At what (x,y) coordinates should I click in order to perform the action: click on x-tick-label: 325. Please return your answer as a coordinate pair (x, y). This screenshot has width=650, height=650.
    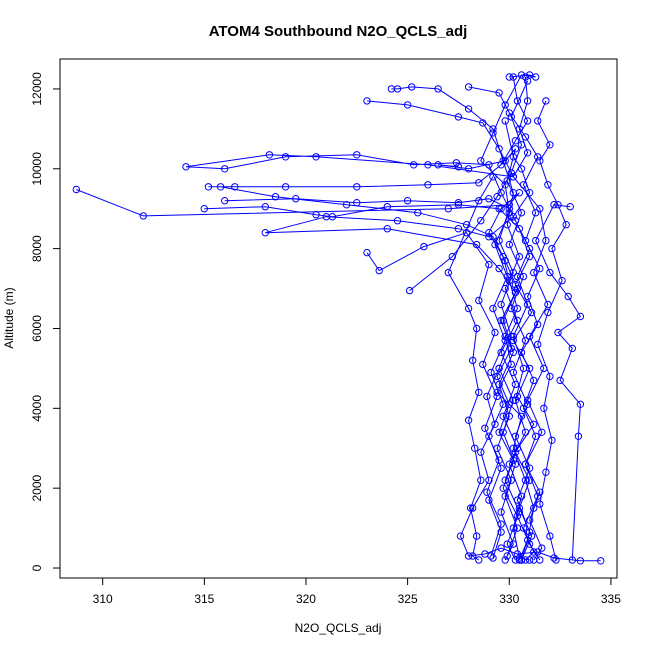
    Looking at the image, I should click on (408, 599).